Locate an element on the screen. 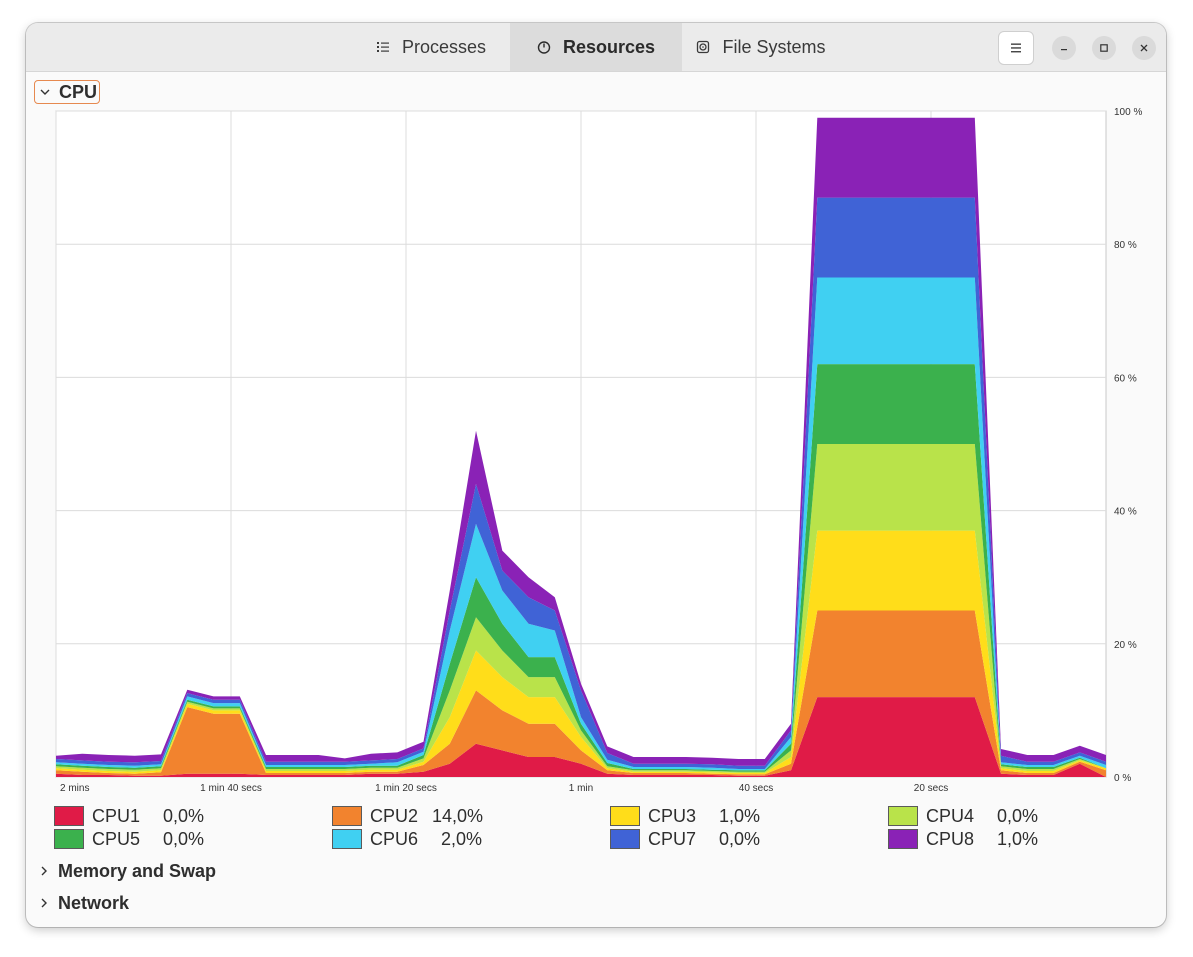  disk-icon is located at coordinates (703, 47).